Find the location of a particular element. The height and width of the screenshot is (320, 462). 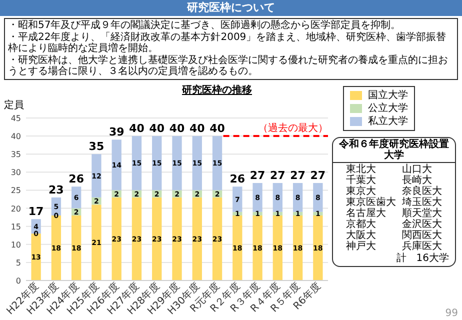

total-label: 39 is located at coordinates (116, 131).